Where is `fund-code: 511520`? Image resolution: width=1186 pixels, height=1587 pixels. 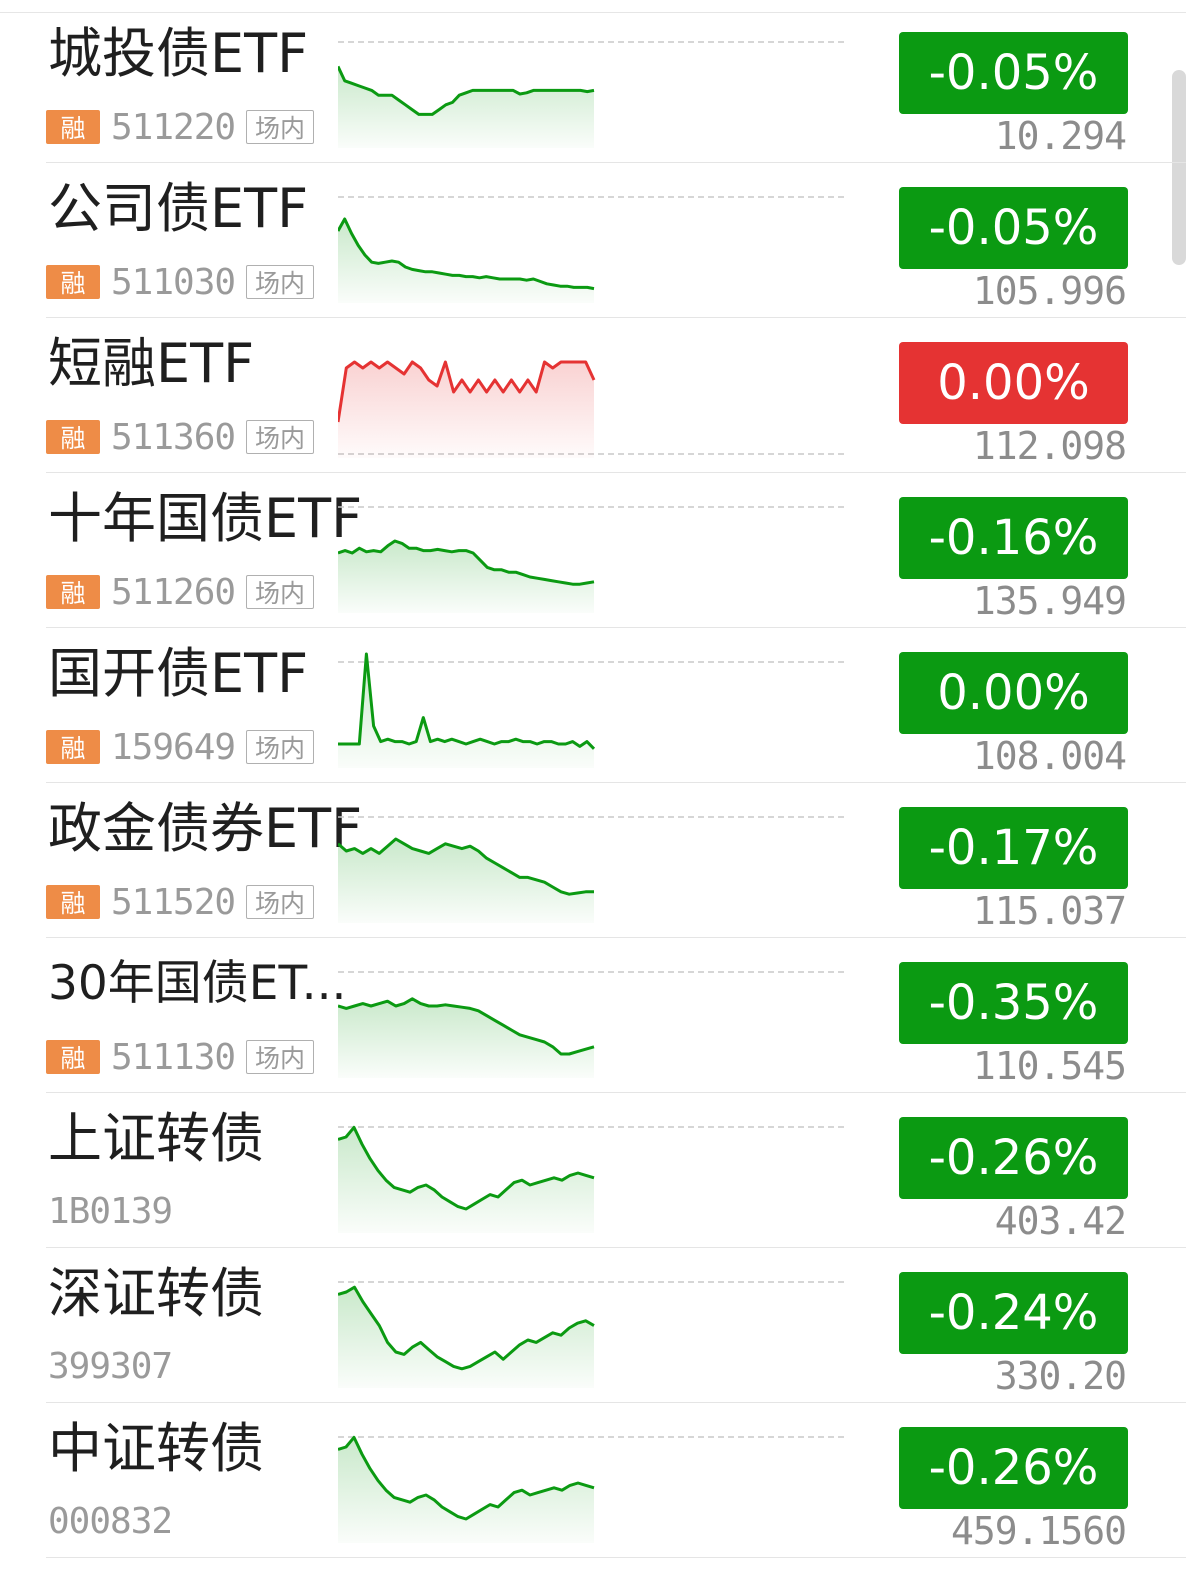
fund-code: 511520 is located at coordinates (173, 902).